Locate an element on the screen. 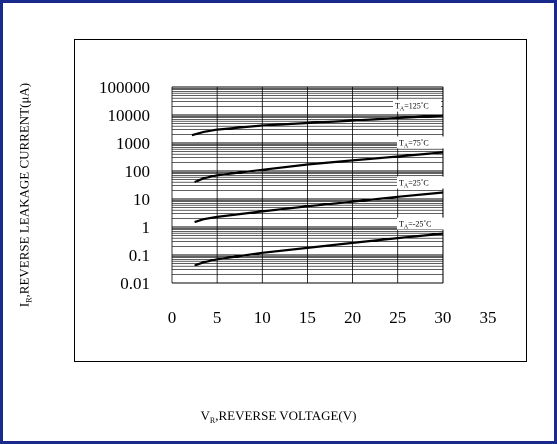 This screenshot has height=444, width=557. series-label: TA=-25˚C is located at coordinates (415, 225).